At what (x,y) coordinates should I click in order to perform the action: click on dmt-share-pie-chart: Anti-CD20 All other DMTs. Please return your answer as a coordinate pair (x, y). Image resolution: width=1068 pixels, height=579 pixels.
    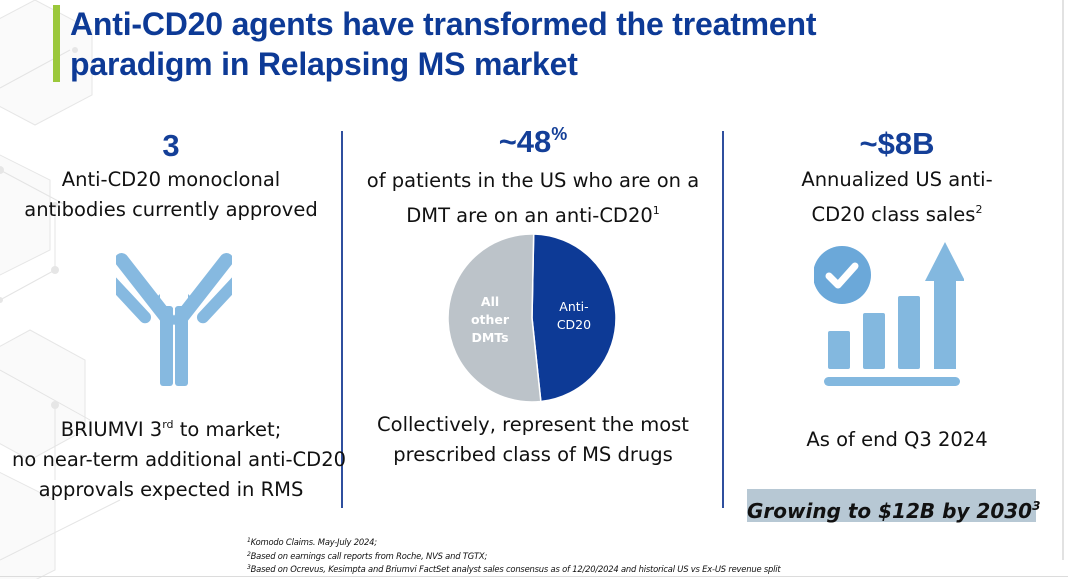
    Looking at the image, I should click on (532, 318).